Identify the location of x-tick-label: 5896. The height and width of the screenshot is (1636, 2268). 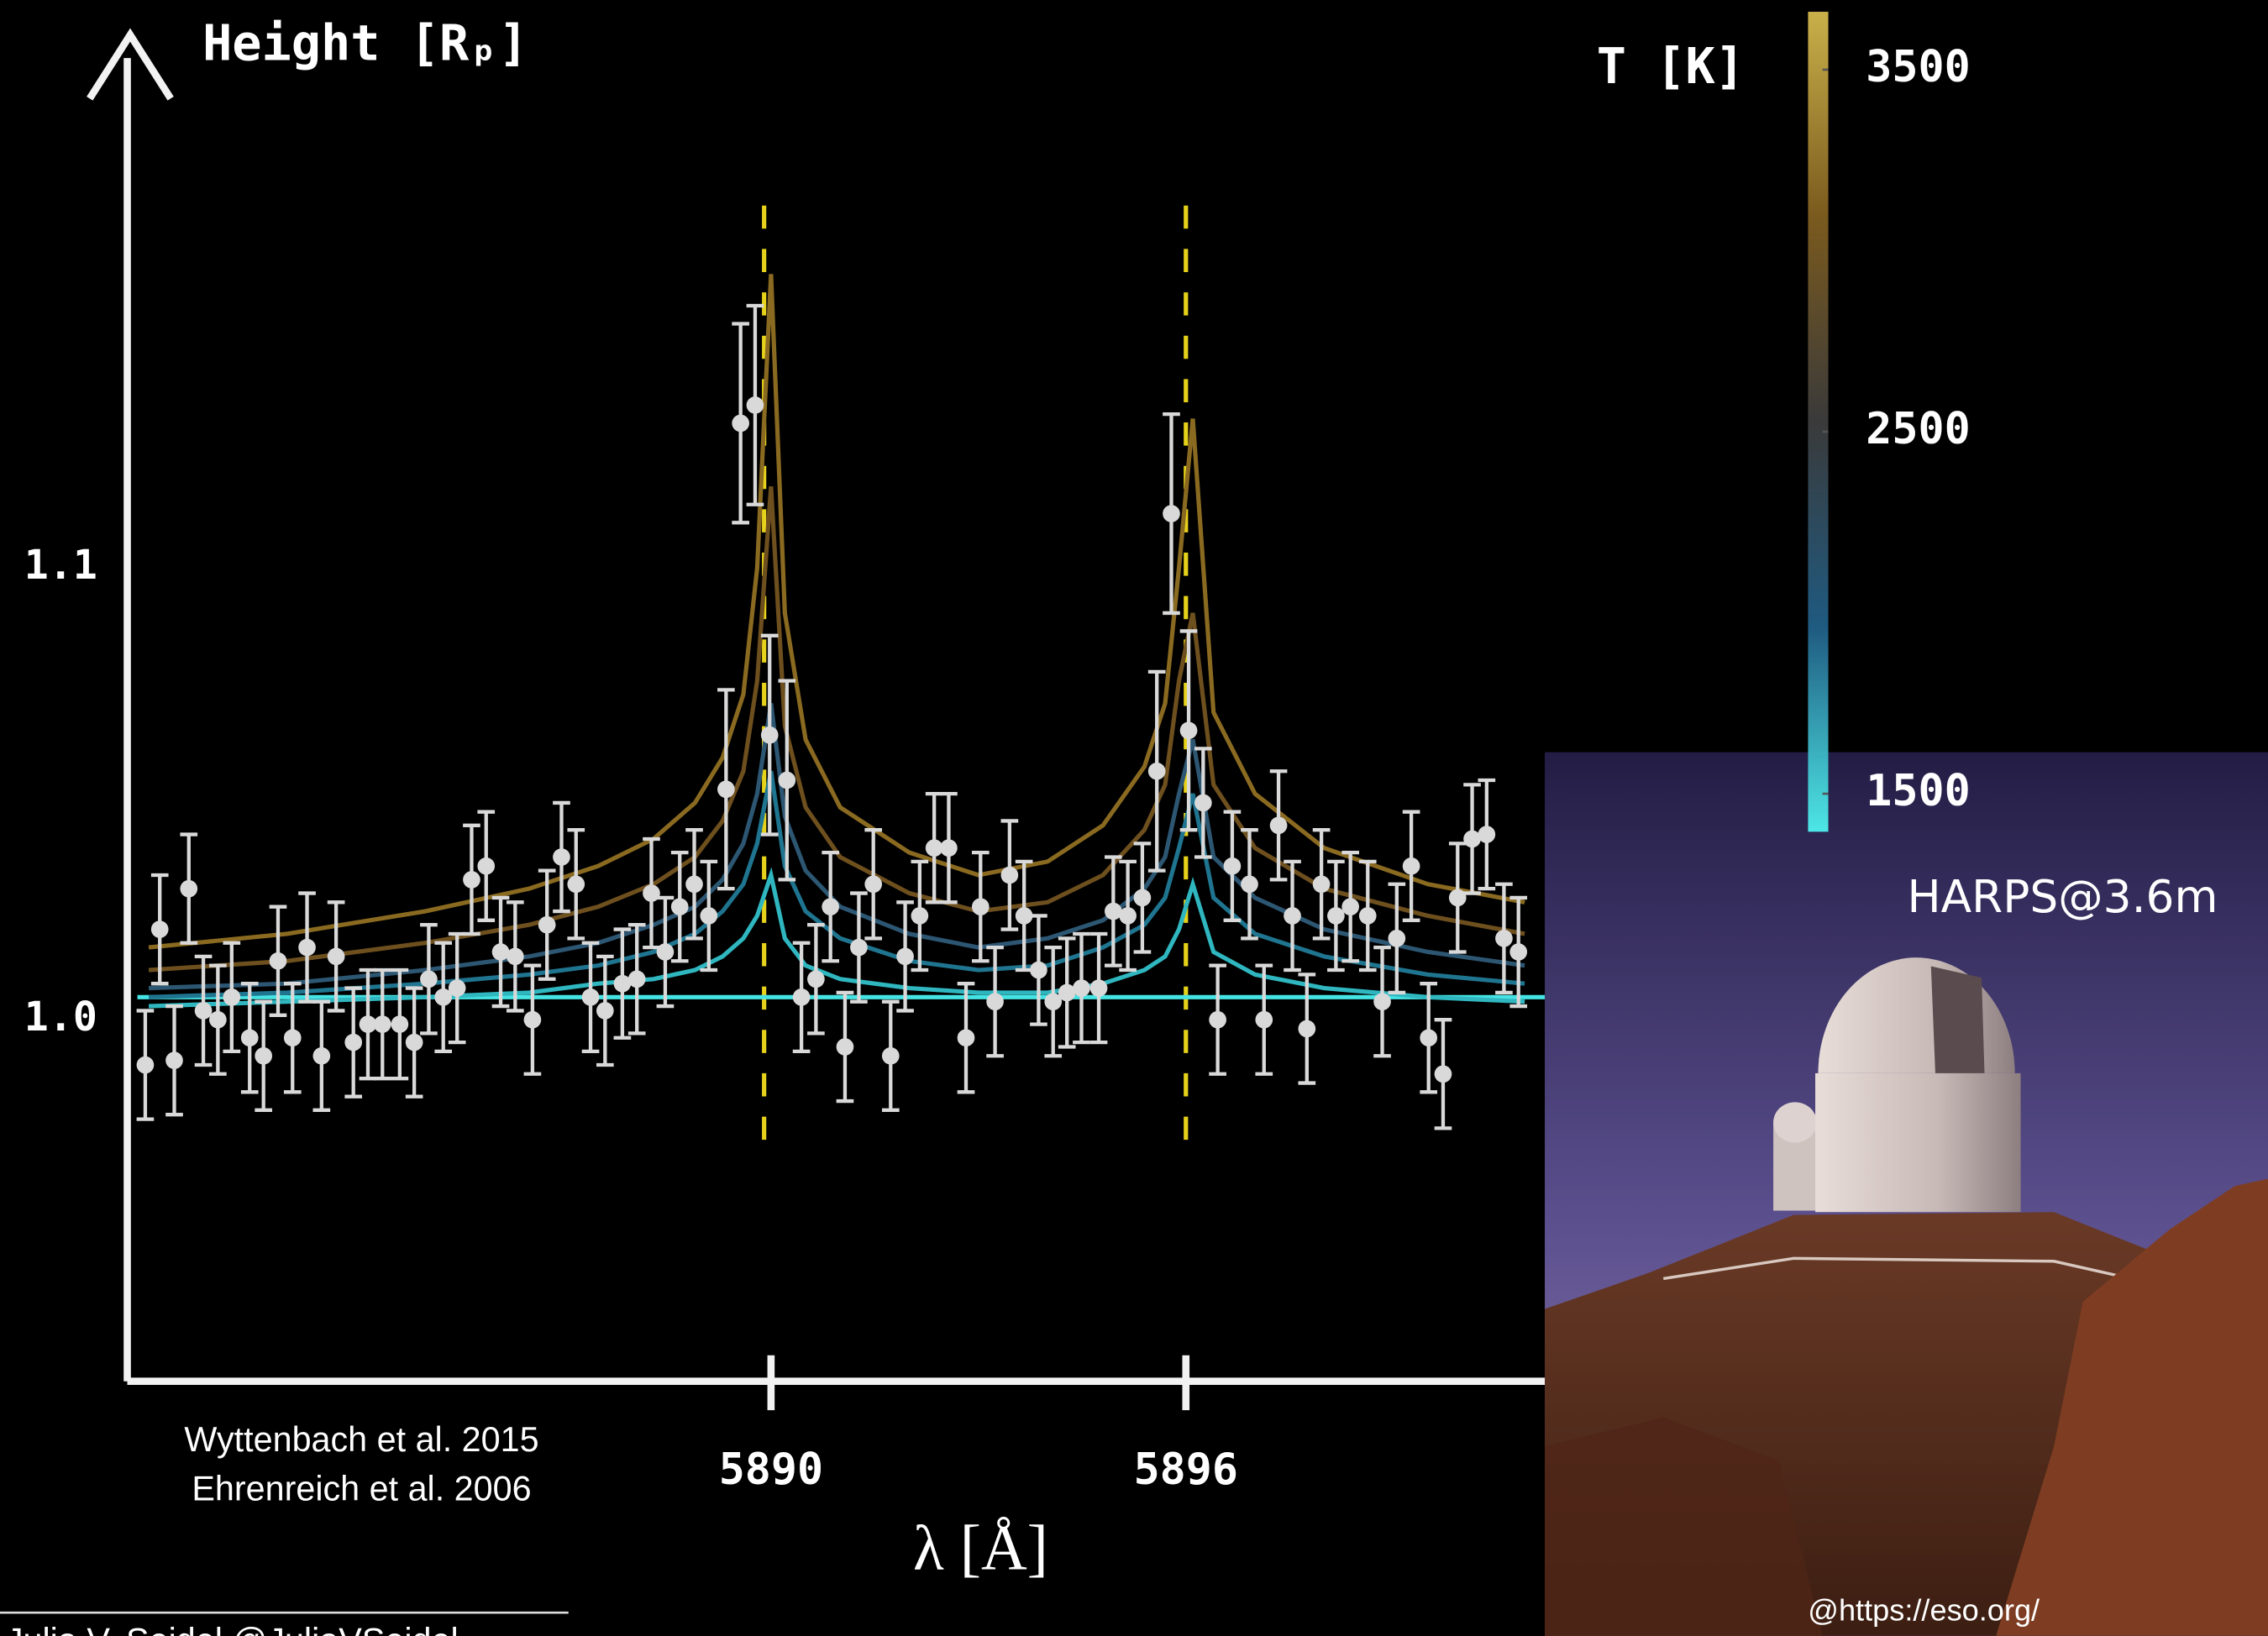
(1186, 1470).